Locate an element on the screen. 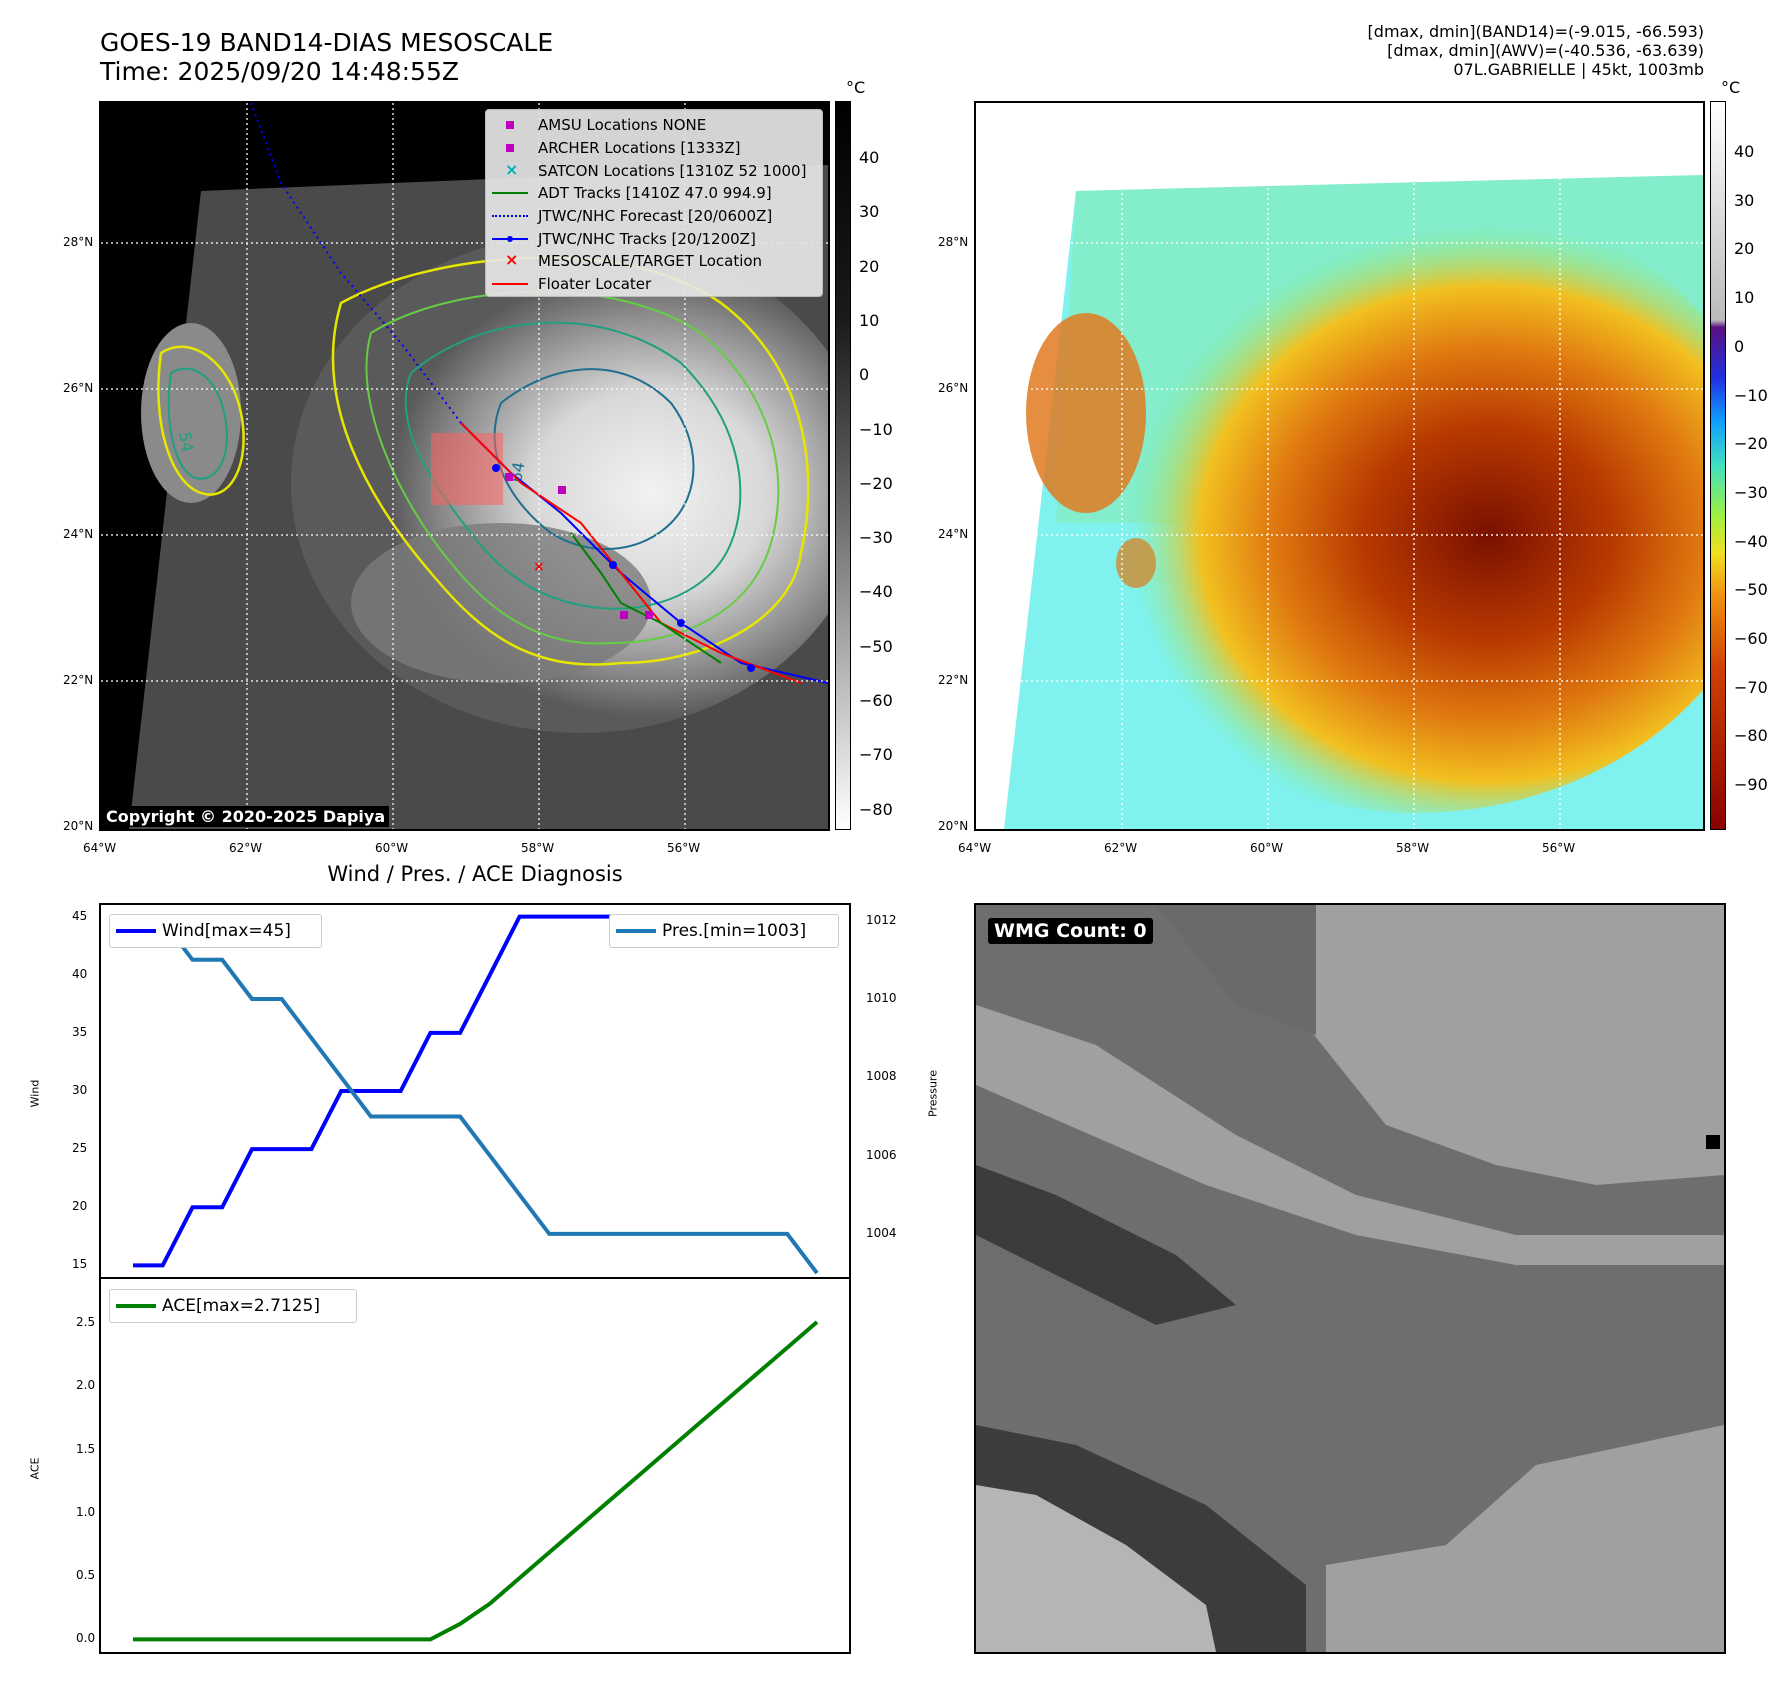  ace-tick-label: 0.0 is located at coordinates (86, 1638).